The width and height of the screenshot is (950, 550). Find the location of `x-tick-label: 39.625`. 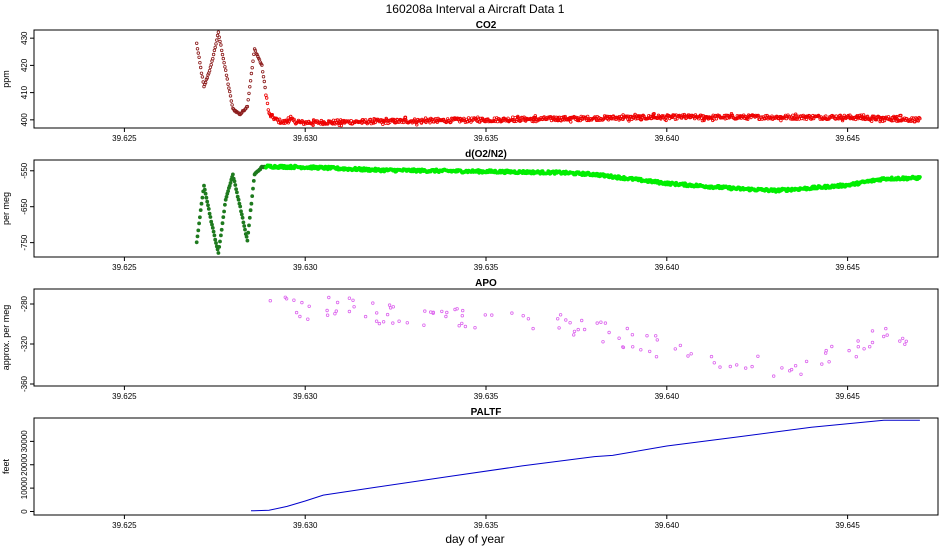

x-tick-label: 39.625 is located at coordinates (124, 138).